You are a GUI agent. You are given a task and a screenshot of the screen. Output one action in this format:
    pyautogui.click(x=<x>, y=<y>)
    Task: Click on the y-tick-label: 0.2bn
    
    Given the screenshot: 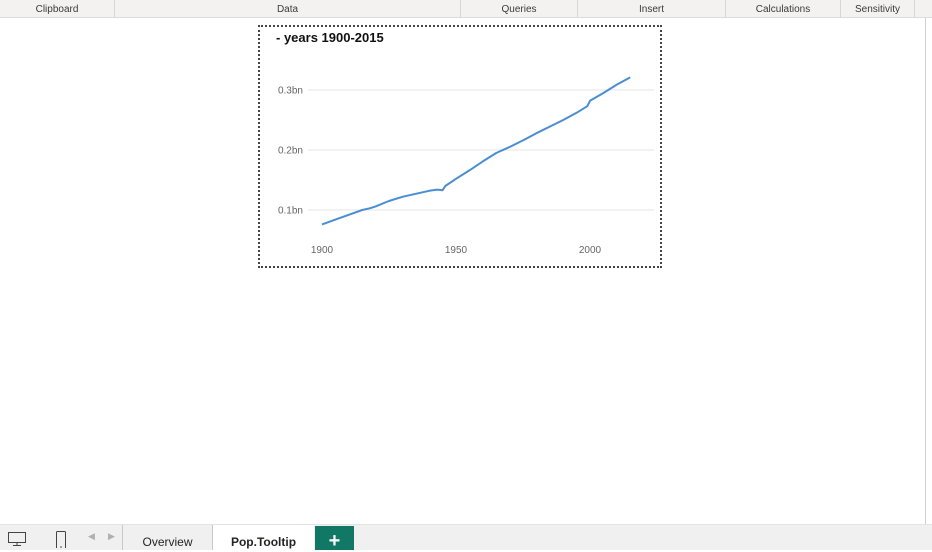 What is the action you would take?
    pyautogui.click(x=290, y=151)
    